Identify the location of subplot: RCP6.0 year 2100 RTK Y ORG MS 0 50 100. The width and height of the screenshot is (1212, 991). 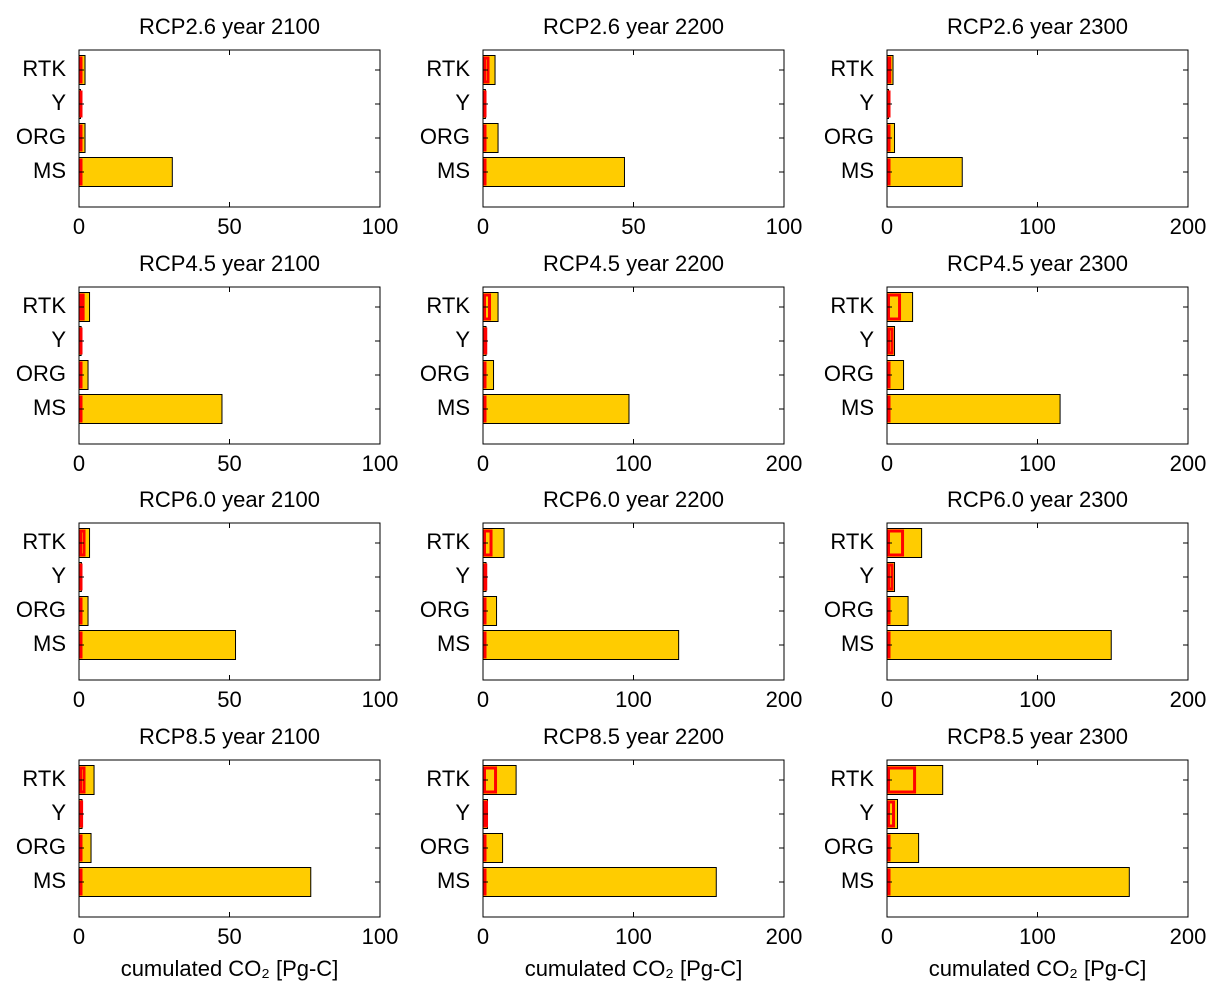
(207, 599).